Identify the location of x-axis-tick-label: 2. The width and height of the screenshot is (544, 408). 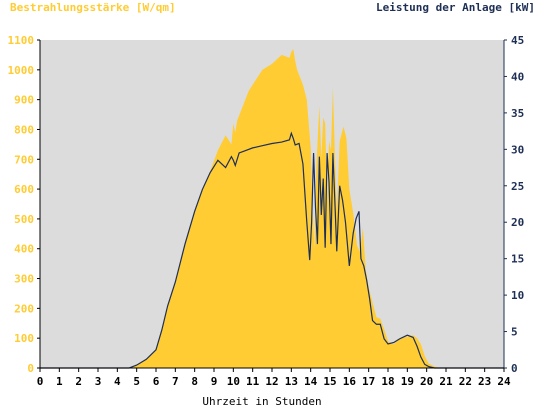
(78, 381).